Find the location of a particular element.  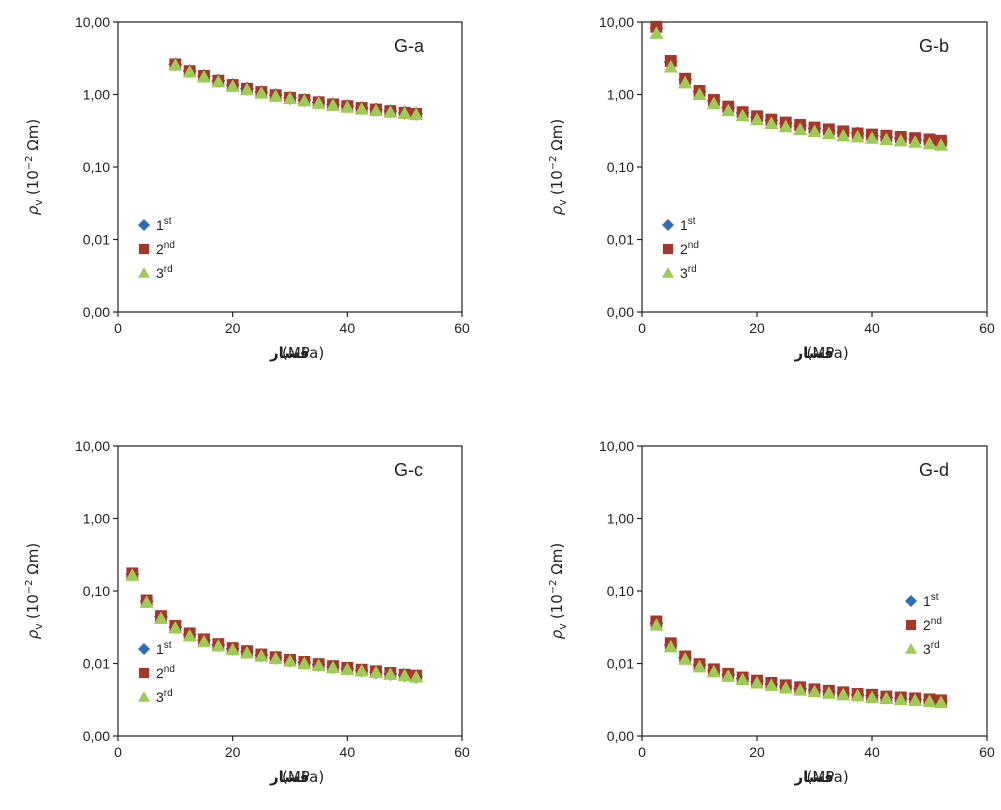

x-tick-label: 20 is located at coordinates (233, 752).